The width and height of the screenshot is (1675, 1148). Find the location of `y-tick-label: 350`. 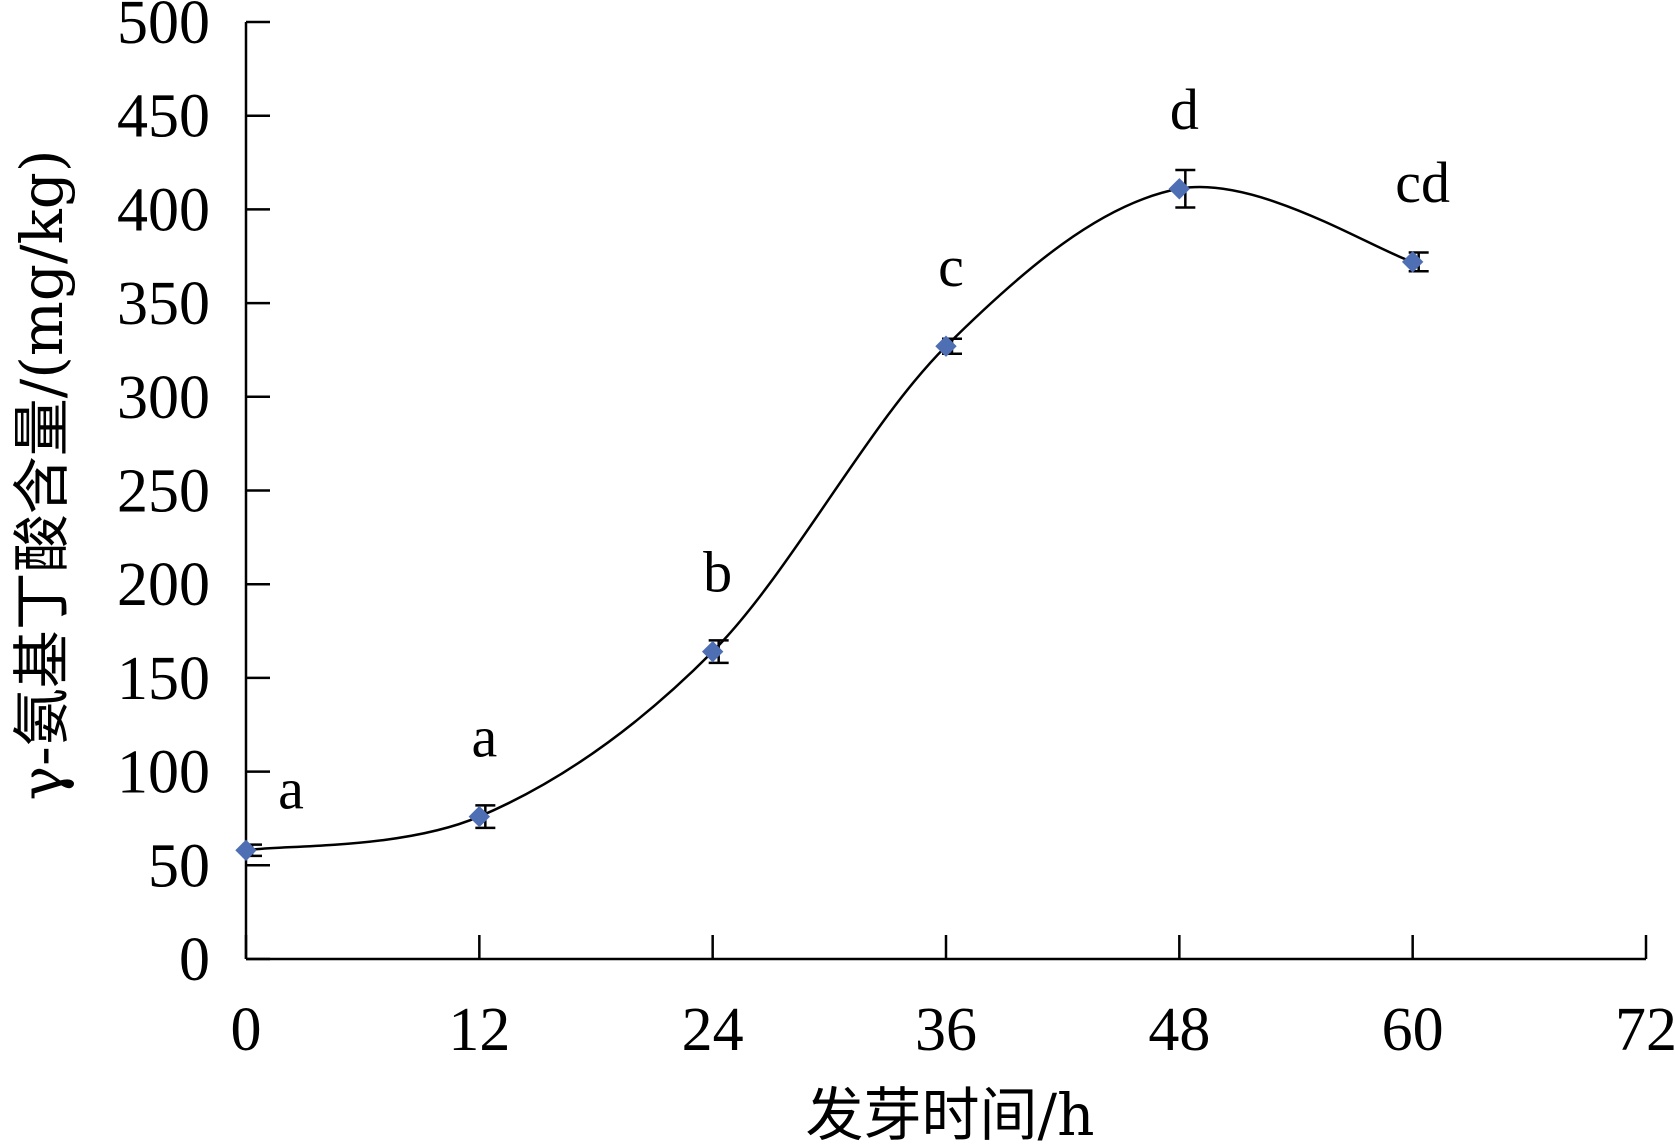

y-tick-label: 350 is located at coordinates (163, 304).